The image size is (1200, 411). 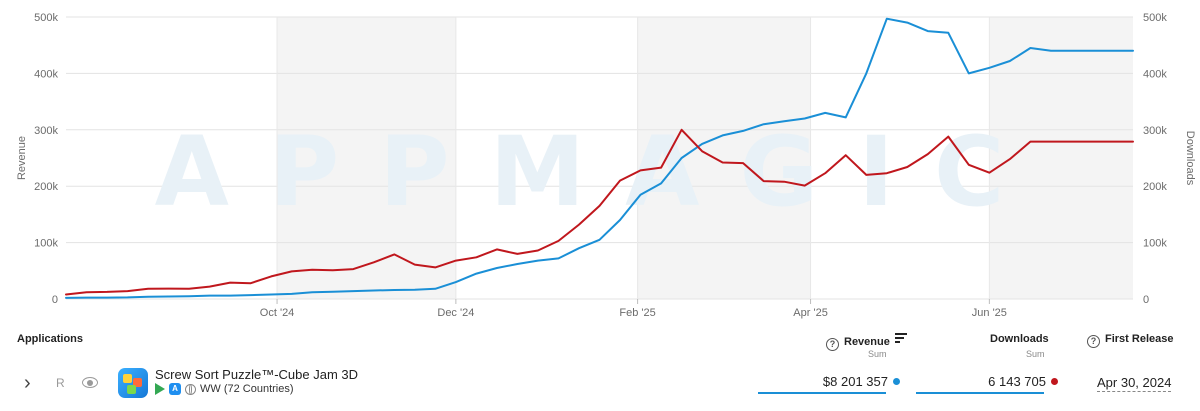 I want to click on app-store-row: A WW (72 Countries), so click(x=224, y=389).